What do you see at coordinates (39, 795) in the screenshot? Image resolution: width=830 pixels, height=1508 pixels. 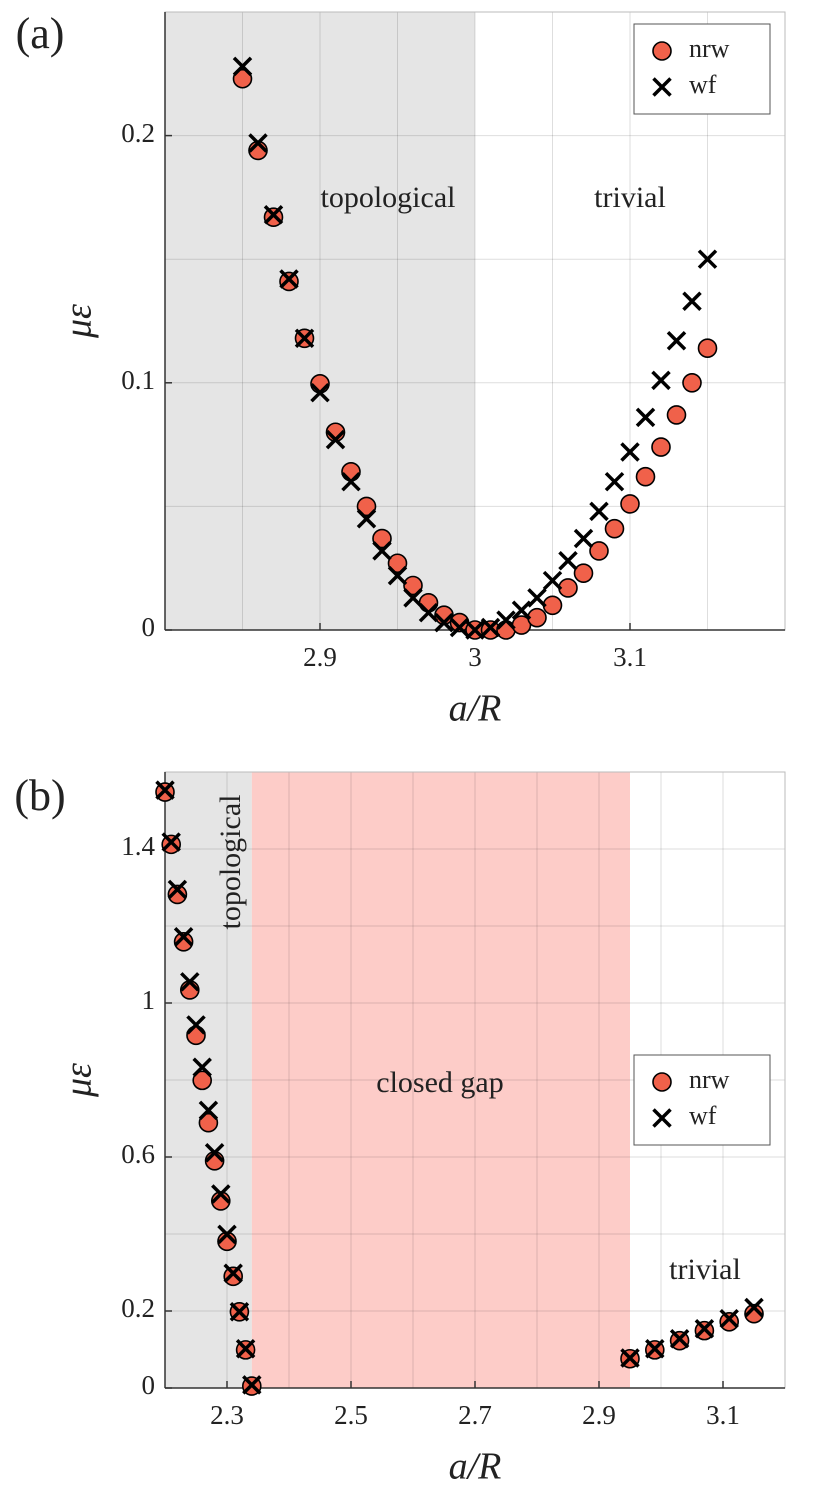 I see `panel-label: (b)` at bounding box center [39, 795].